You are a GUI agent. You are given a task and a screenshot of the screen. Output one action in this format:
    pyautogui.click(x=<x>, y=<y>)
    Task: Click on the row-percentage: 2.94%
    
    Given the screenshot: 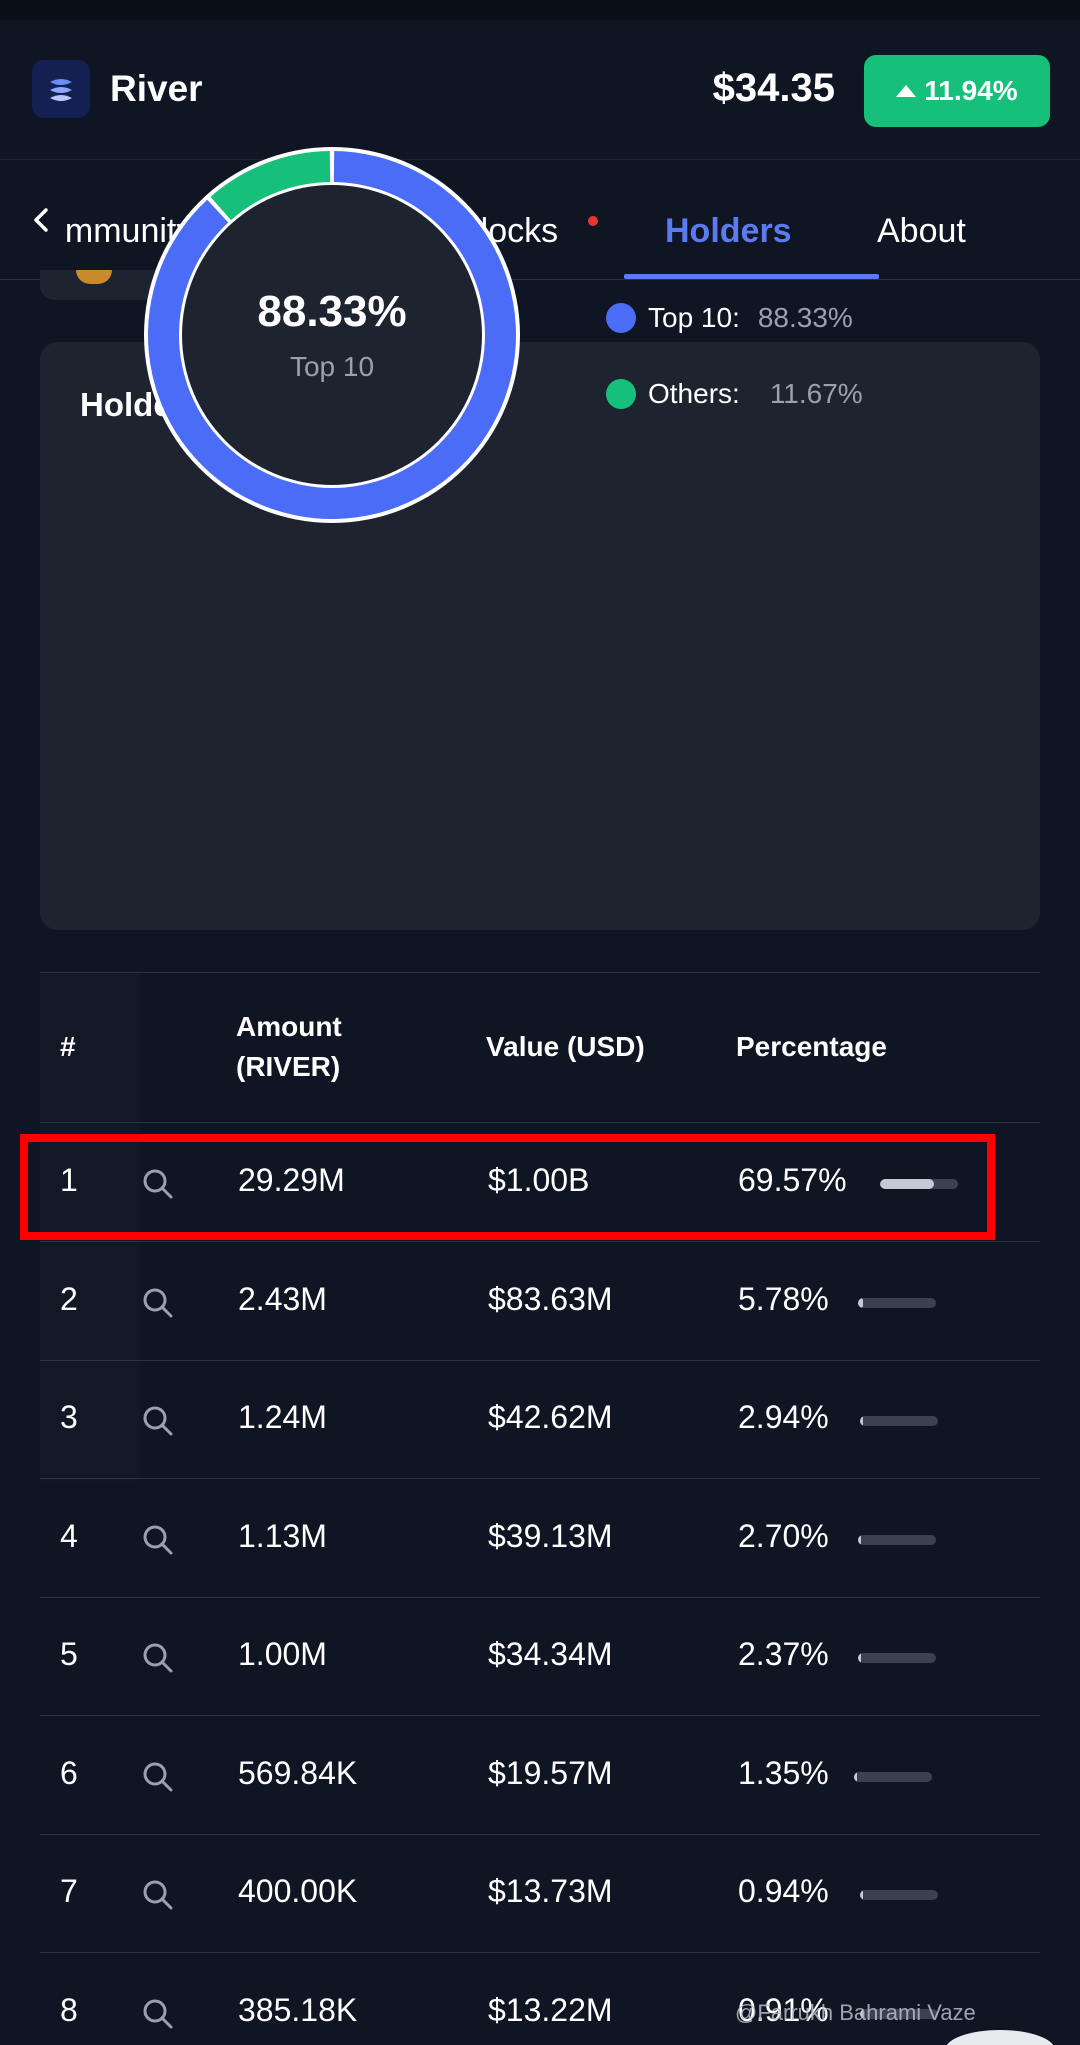 What is the action you would take?
    pyautogui.click(x=783, y=1417)
    